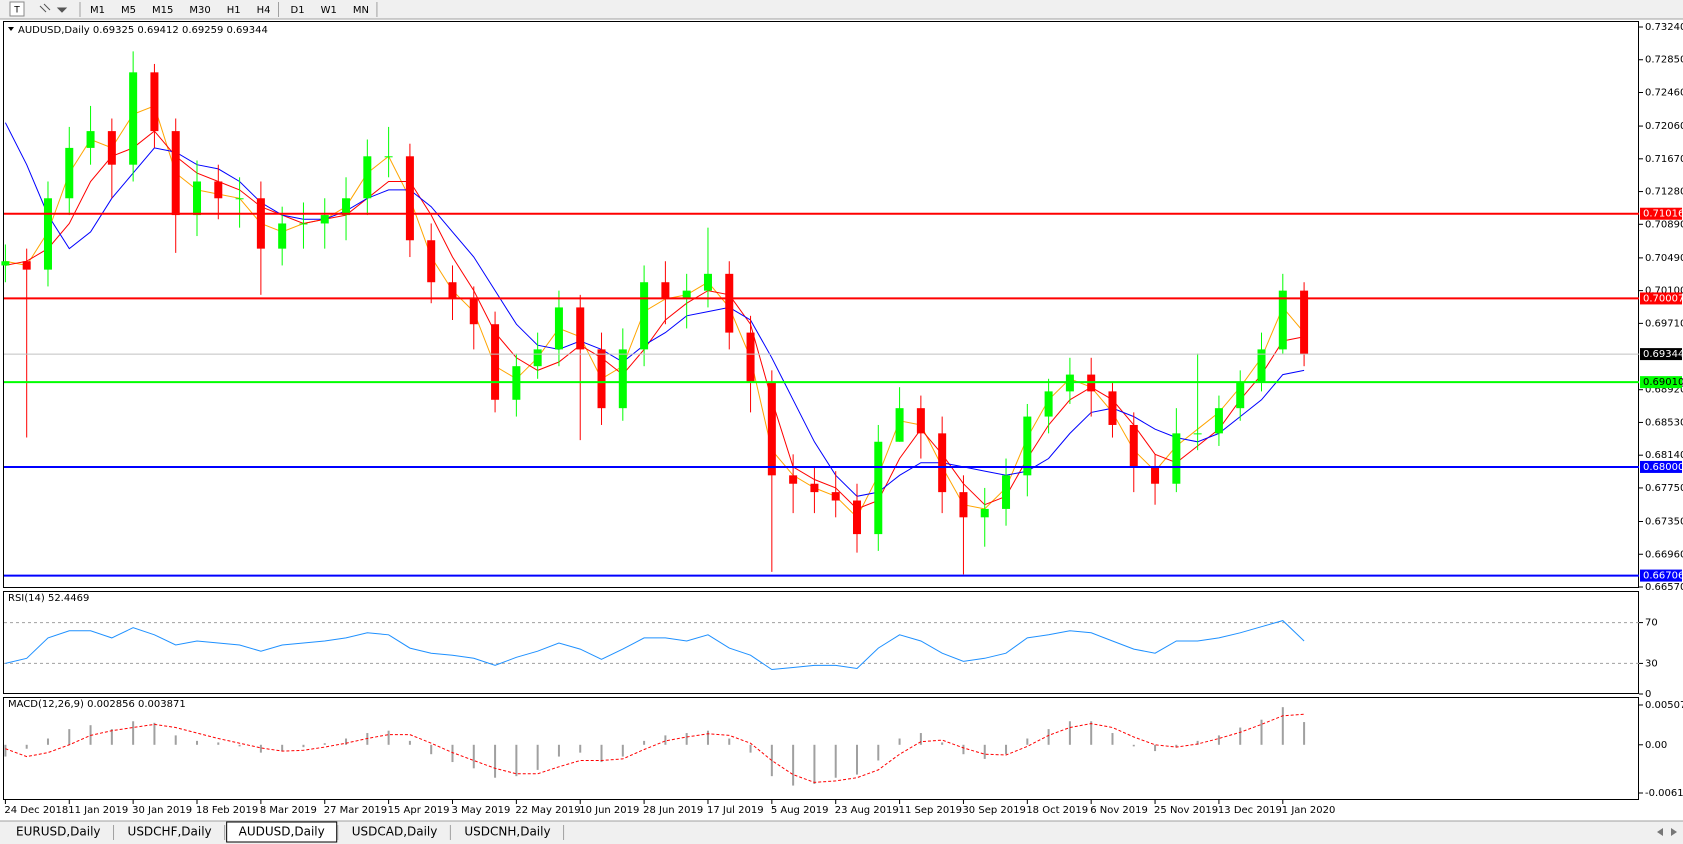 Image resolution: width=1683 pixels, height=844 pixels. Describe the element at coordinates (17, 9) in the screenshot. I see `text-tool` at that location.